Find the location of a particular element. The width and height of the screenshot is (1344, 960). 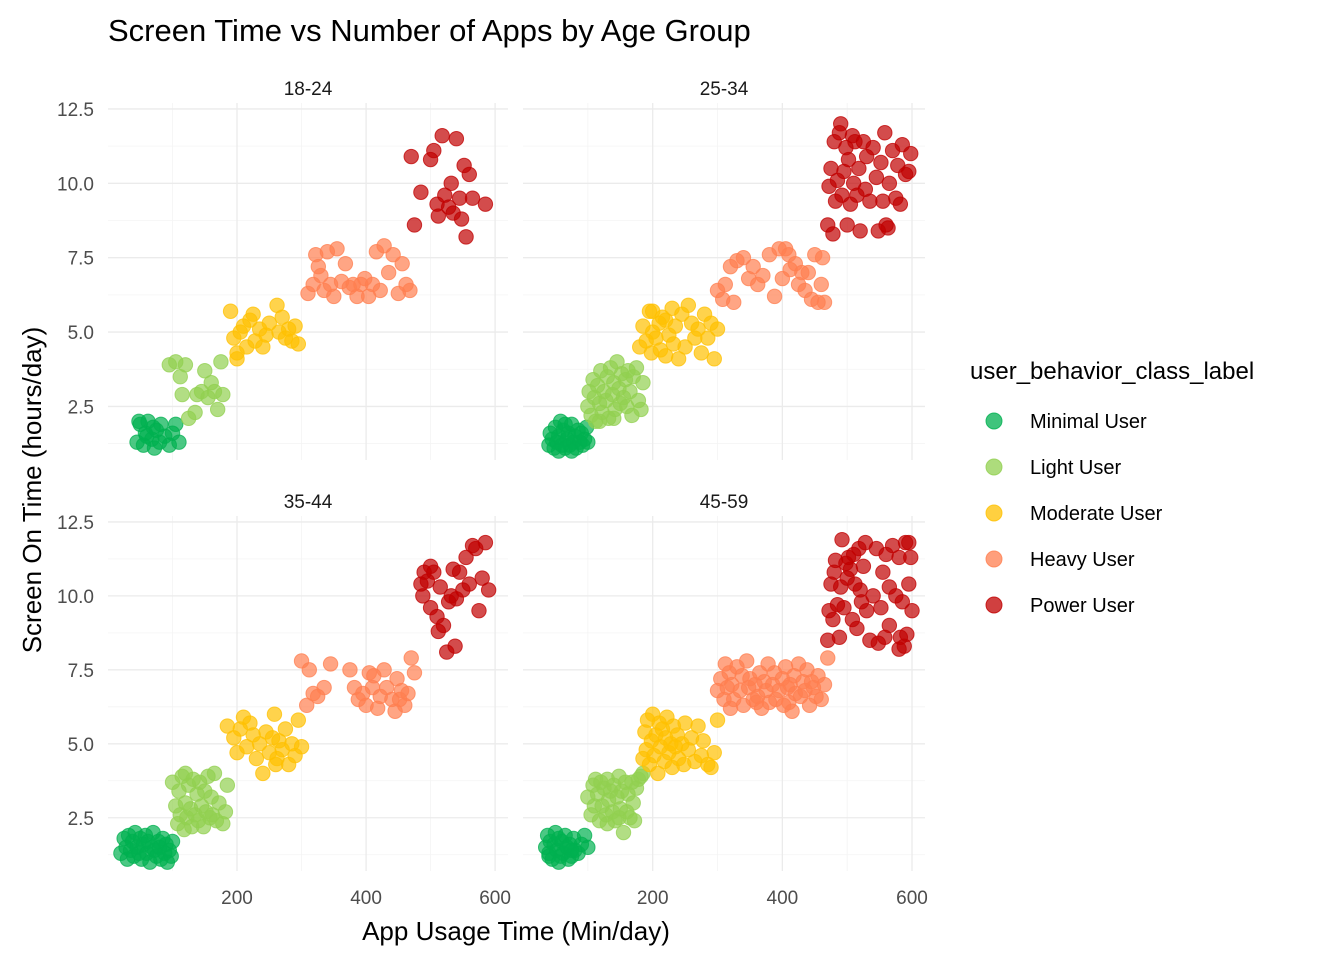

legend-item: Heavy User is located at coordinates (1060, 560).